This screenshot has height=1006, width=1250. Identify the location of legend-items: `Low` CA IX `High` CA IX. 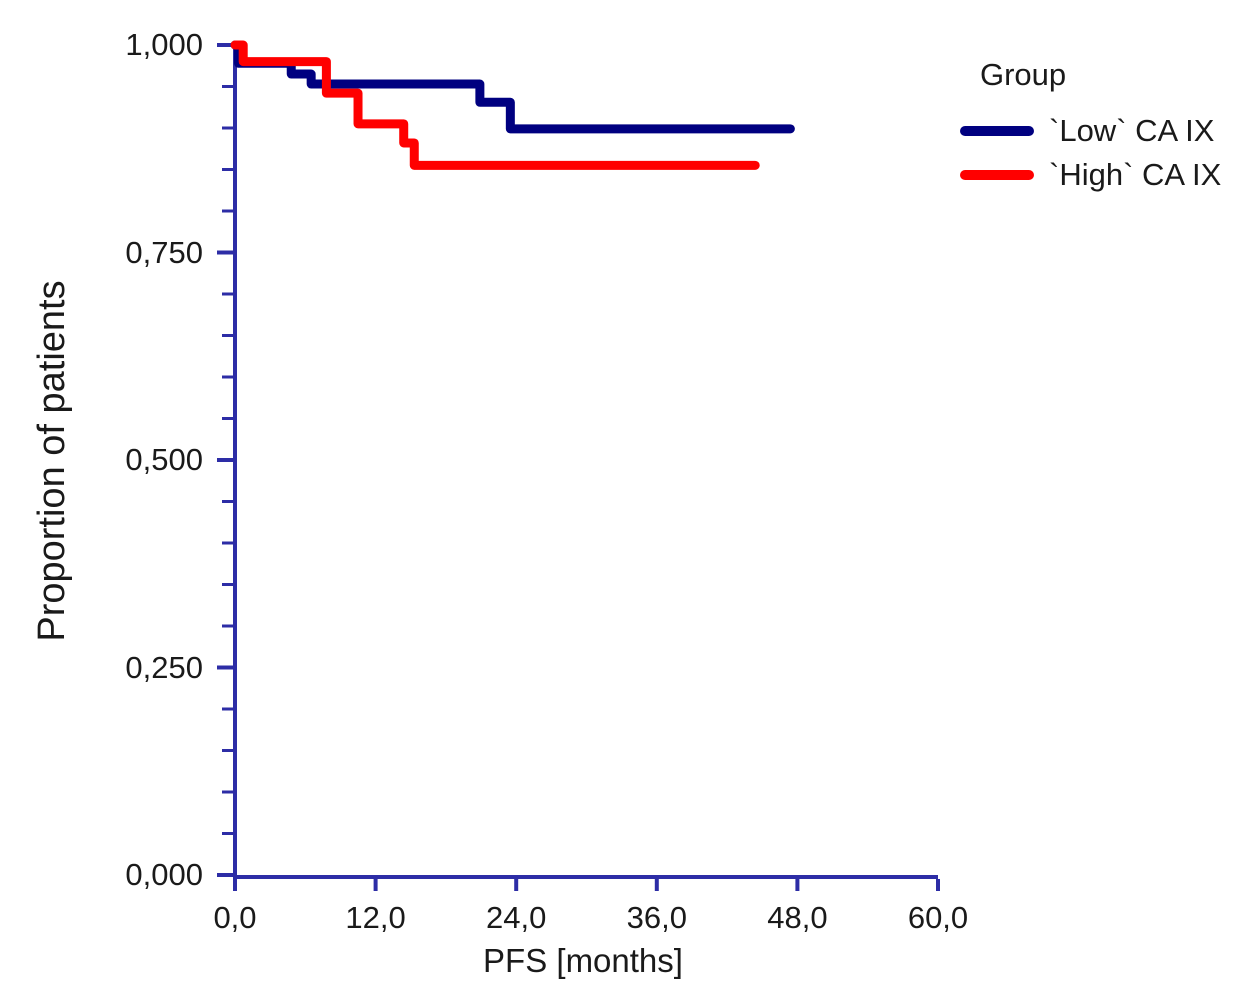
(1090, 153).